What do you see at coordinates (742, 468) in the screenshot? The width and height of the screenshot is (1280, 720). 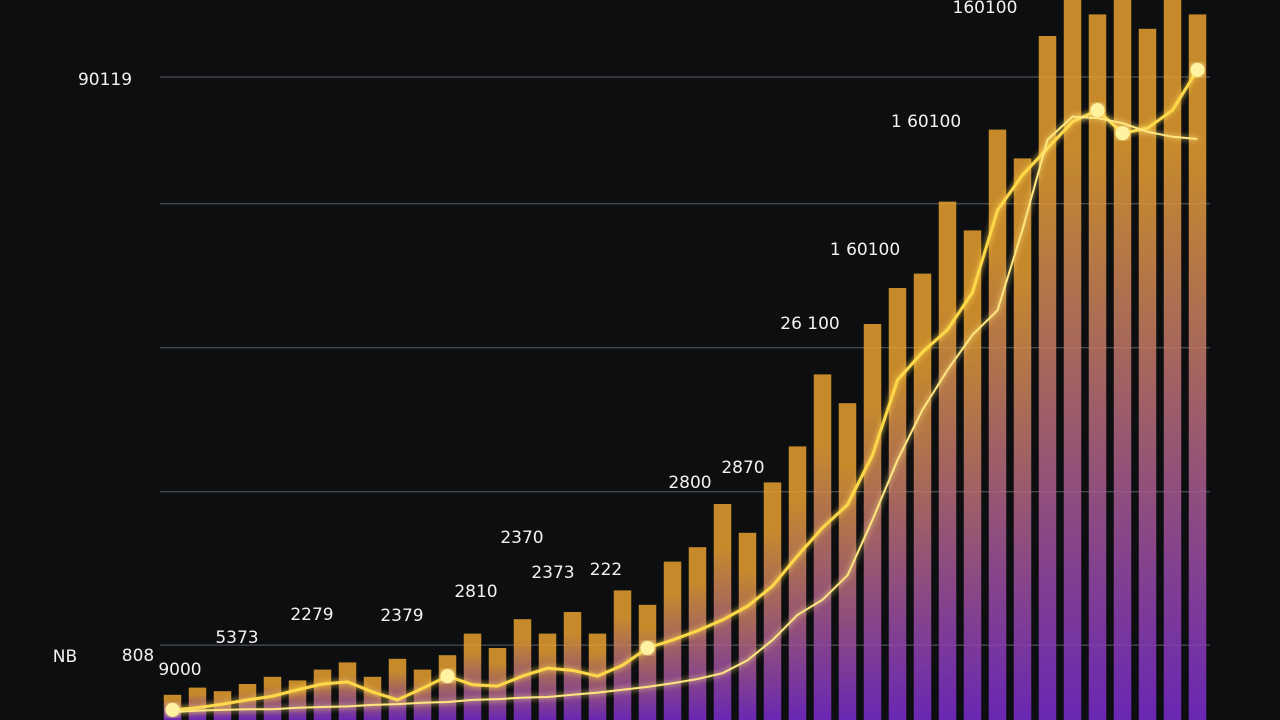 I see `annotation: 2870` at bounding box center [742, 468].